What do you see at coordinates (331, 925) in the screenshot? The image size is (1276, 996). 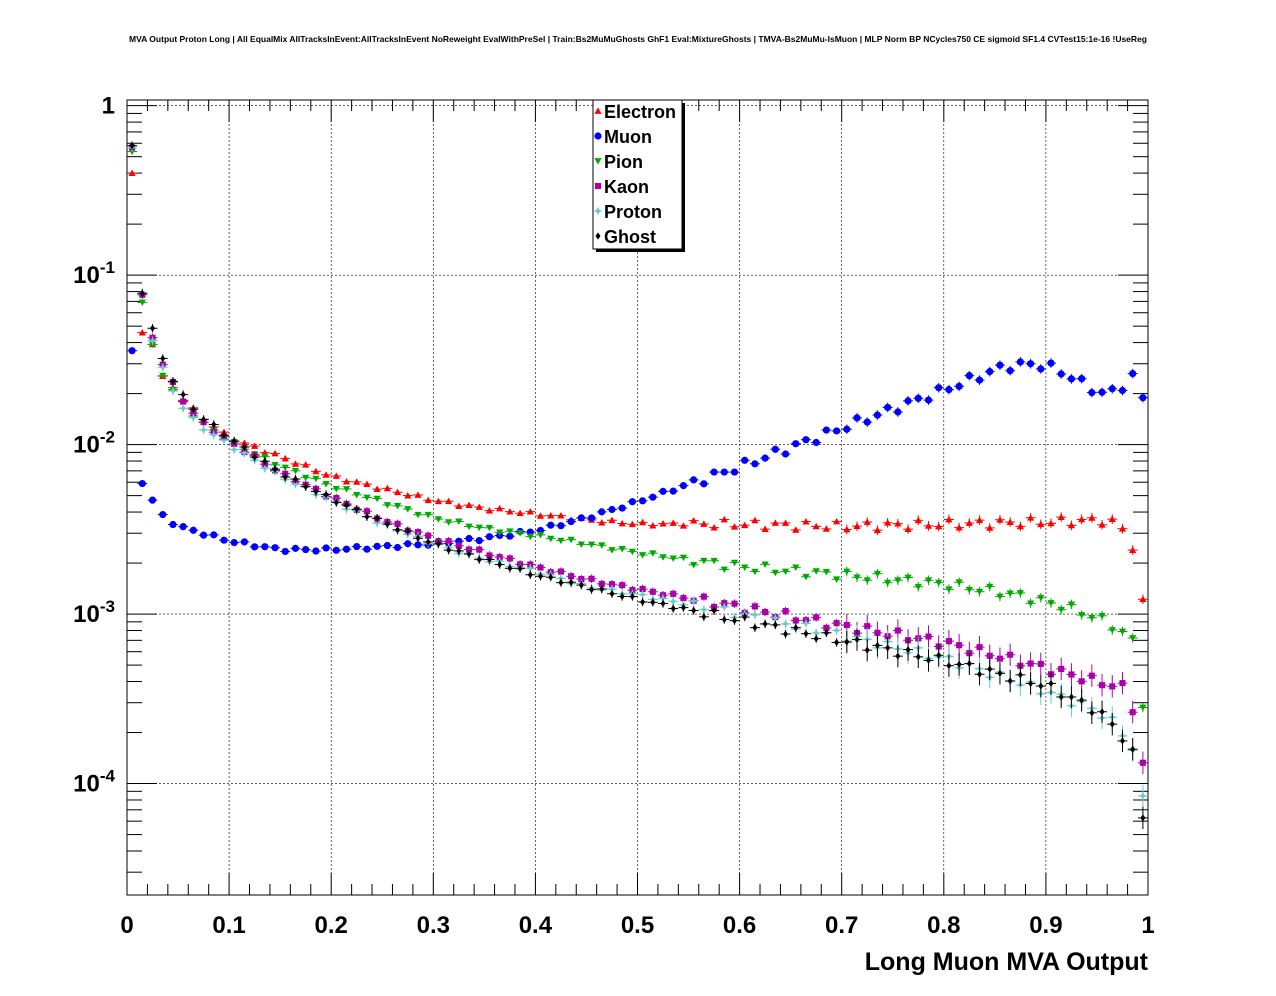 I see `x-tick-label: 0.2` at bounding box center [331, 925].